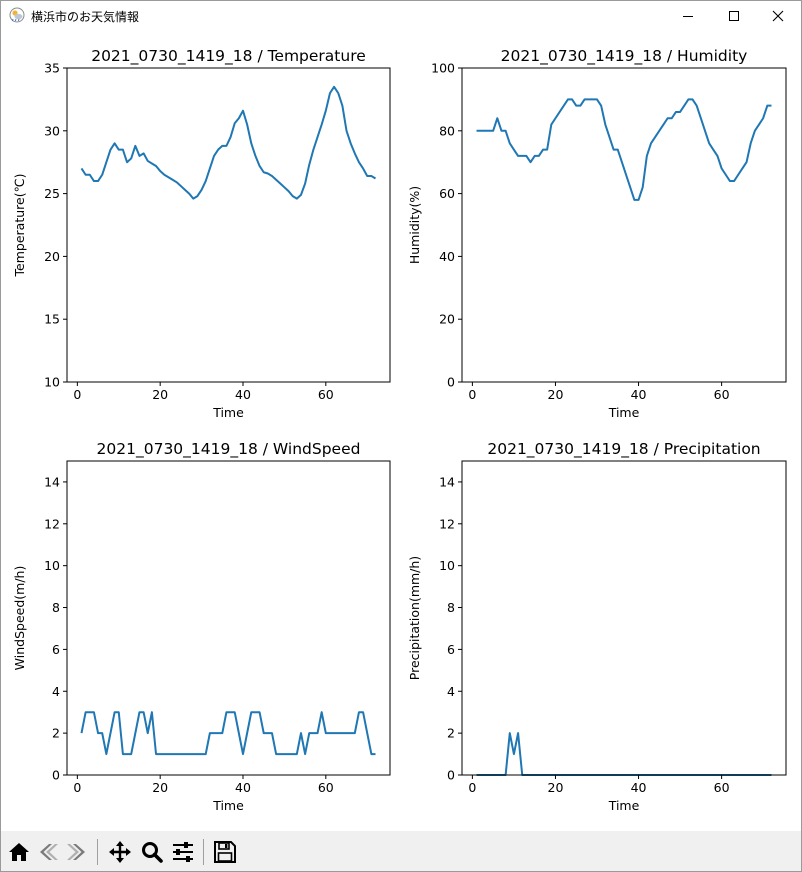  I want to click on close-button, so click(778, 16).